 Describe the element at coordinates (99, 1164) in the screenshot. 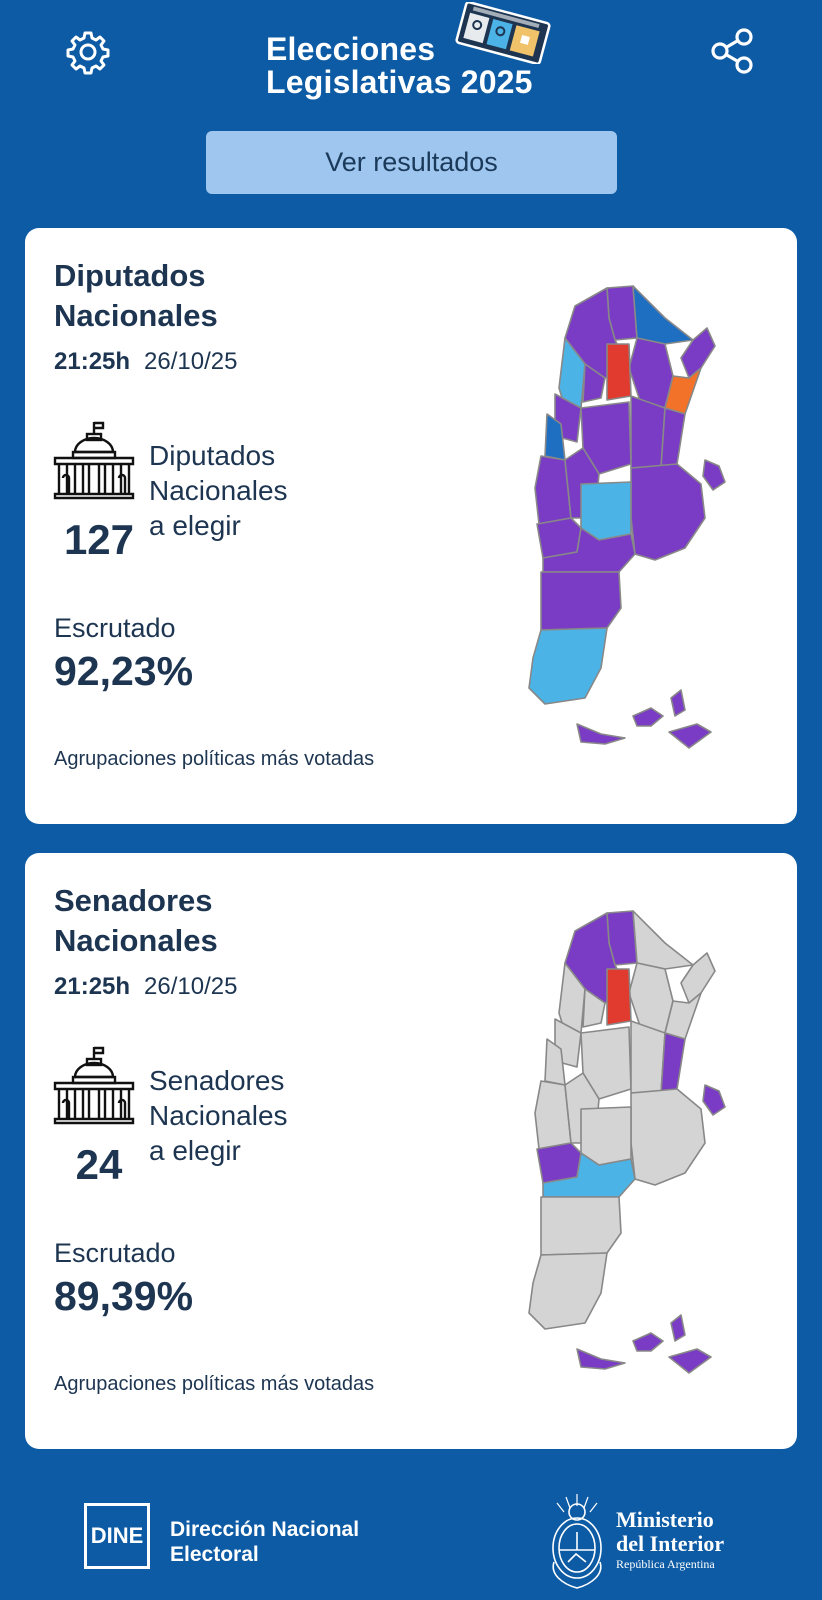

I see `seats-count: 24` at that location.